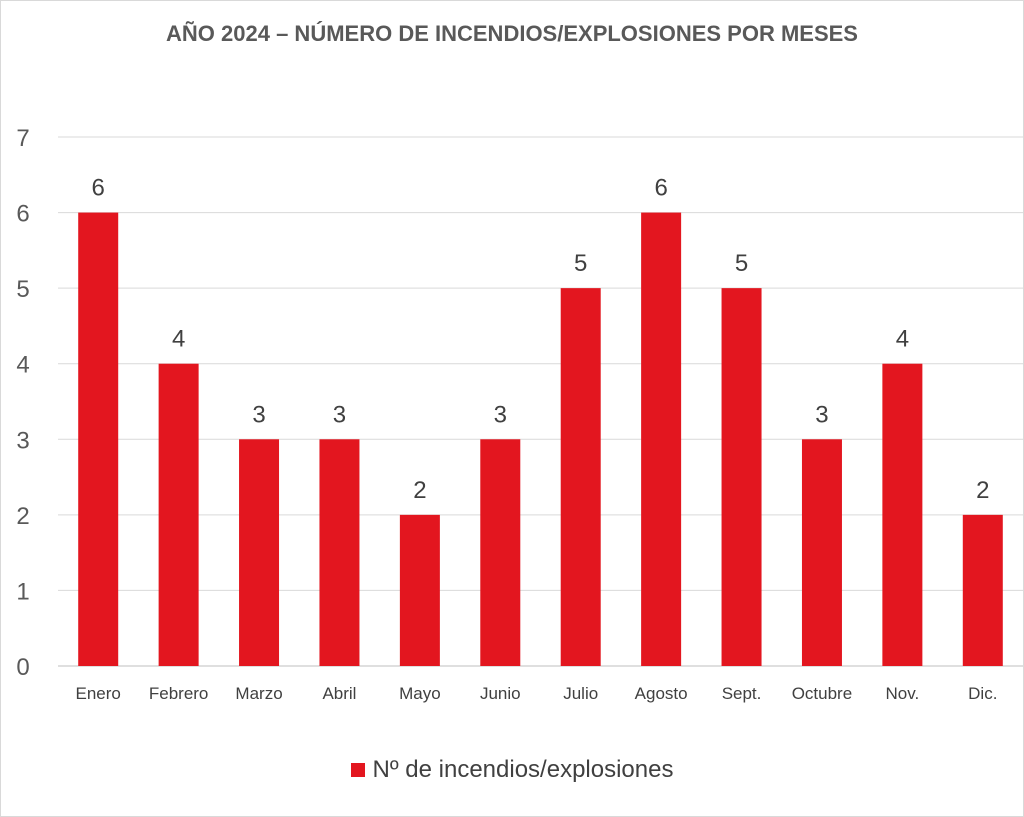 The image size is (1024, 817). Describe the element at coordinates (22, 365) in the screenshot. I see `y-tick-label: 4` at that location.